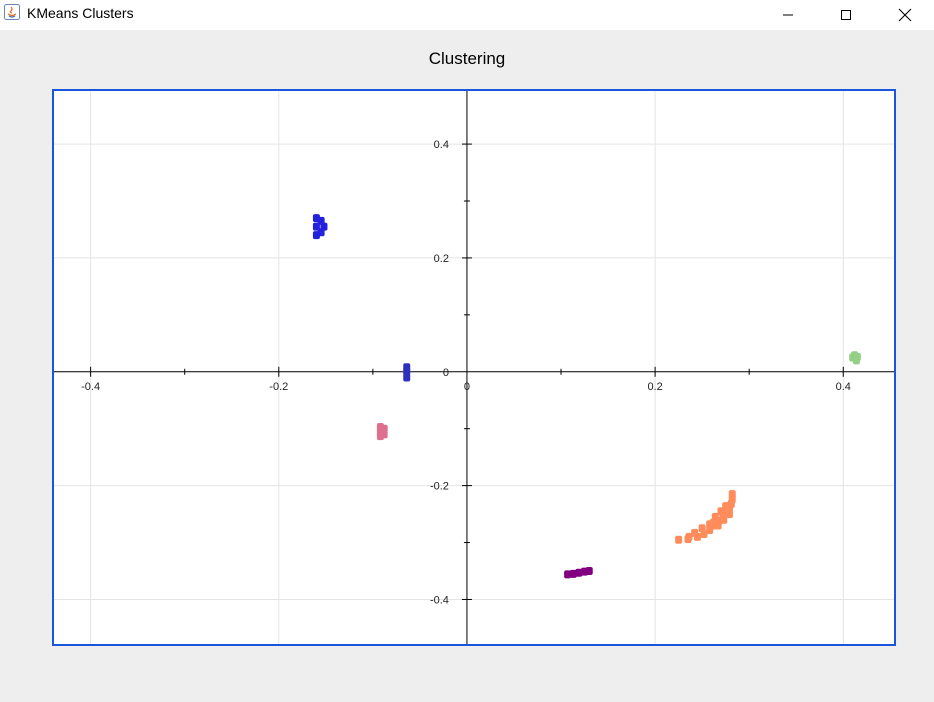 This screenshot has width=934, height=702. I want to click on minimize-icon, so click(788, 15).